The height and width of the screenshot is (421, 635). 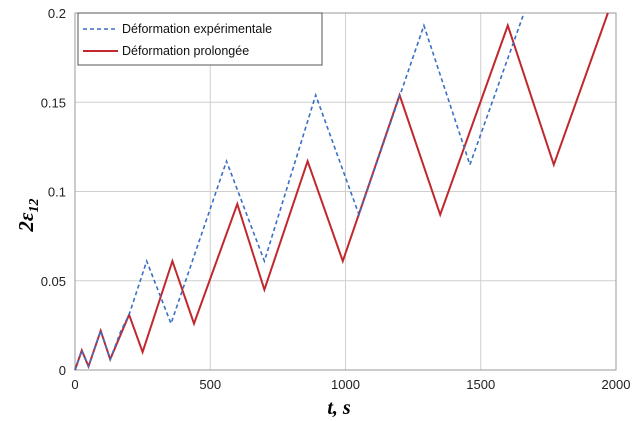 I want to click on y-axis-title-subscript: 12, so click(x=34, y=205).